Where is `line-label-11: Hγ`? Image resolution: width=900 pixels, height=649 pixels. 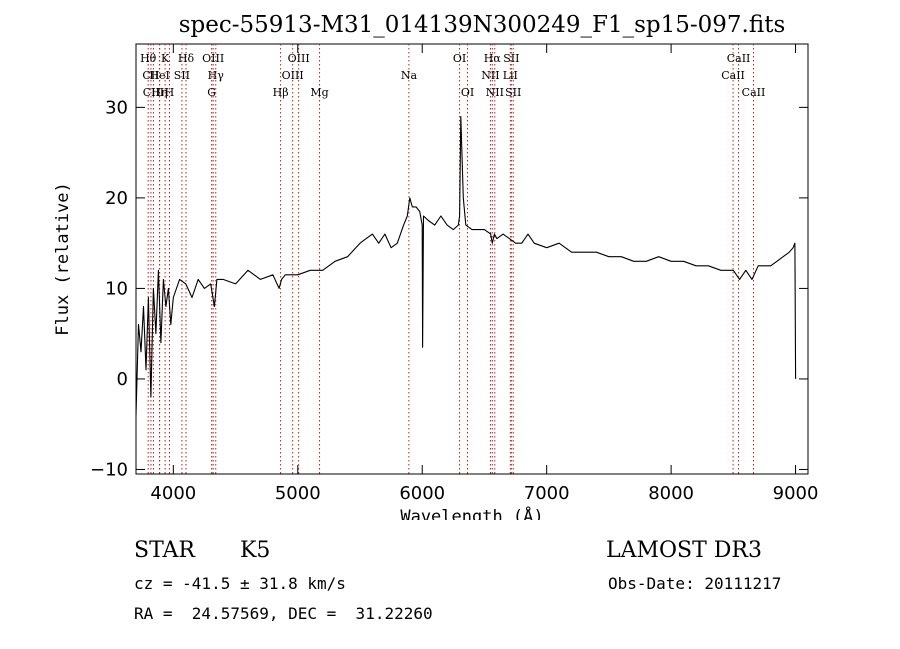
line-label-11: Hγ is located at coordinates (216, 75).